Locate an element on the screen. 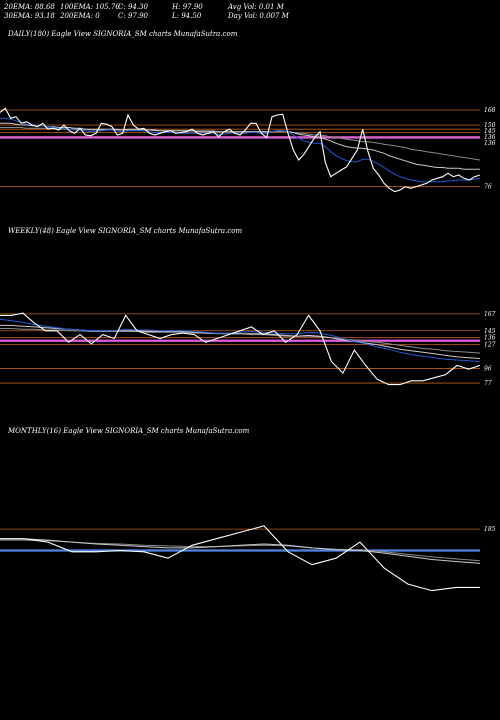 The height and width of the screenshot is (720, 500). daily-tick-label: 168 is located at coordinates (490, 110).